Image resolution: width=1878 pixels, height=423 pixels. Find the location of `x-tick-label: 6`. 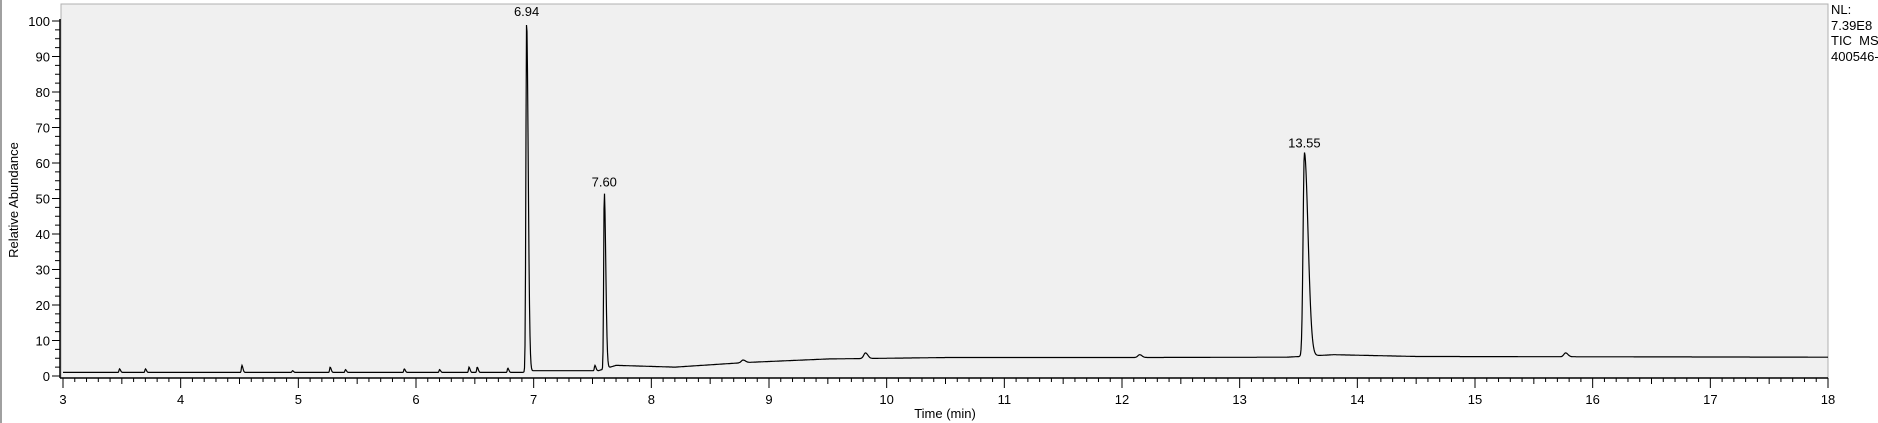

x-tick-label: 6 is located at coordinates (415, 399).